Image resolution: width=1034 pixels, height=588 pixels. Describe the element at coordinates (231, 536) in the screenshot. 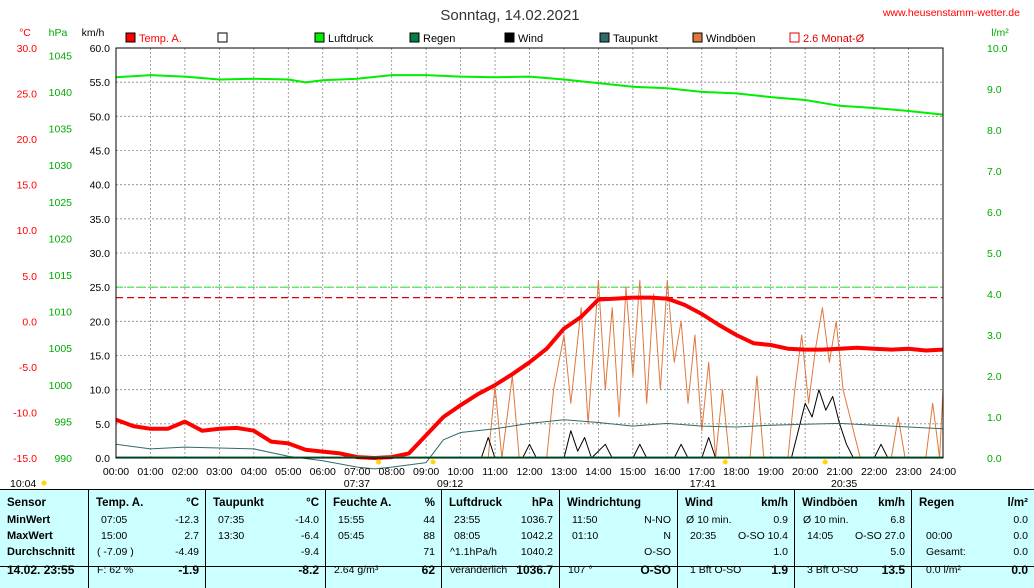

I see `taupunkt-max-time: 13:30` at that location.